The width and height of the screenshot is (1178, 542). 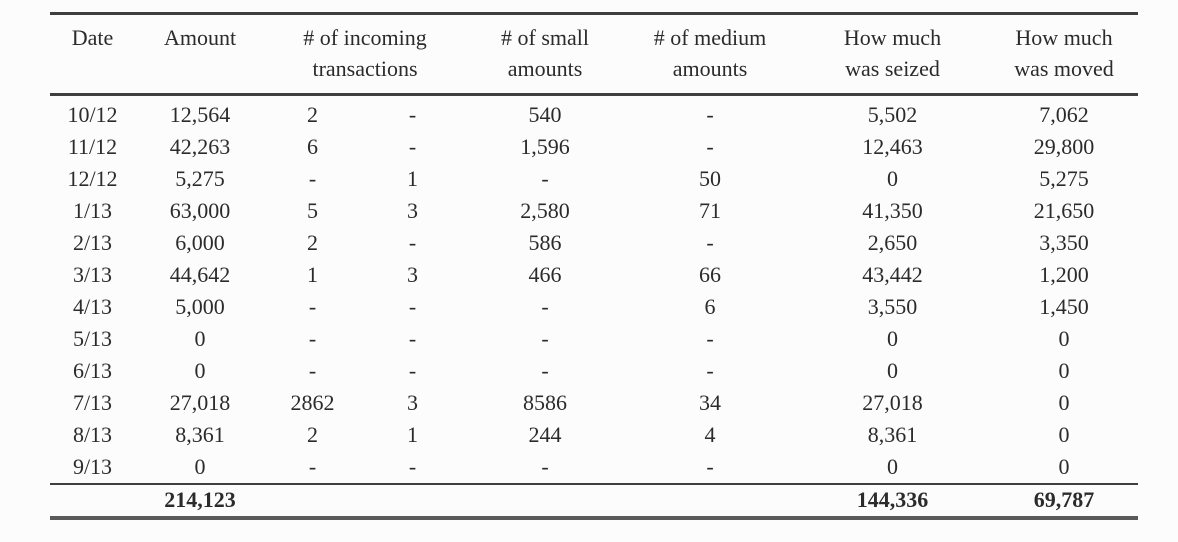 I want to click on totals-seized-cell: 144,336, so click(x=892, y=500).